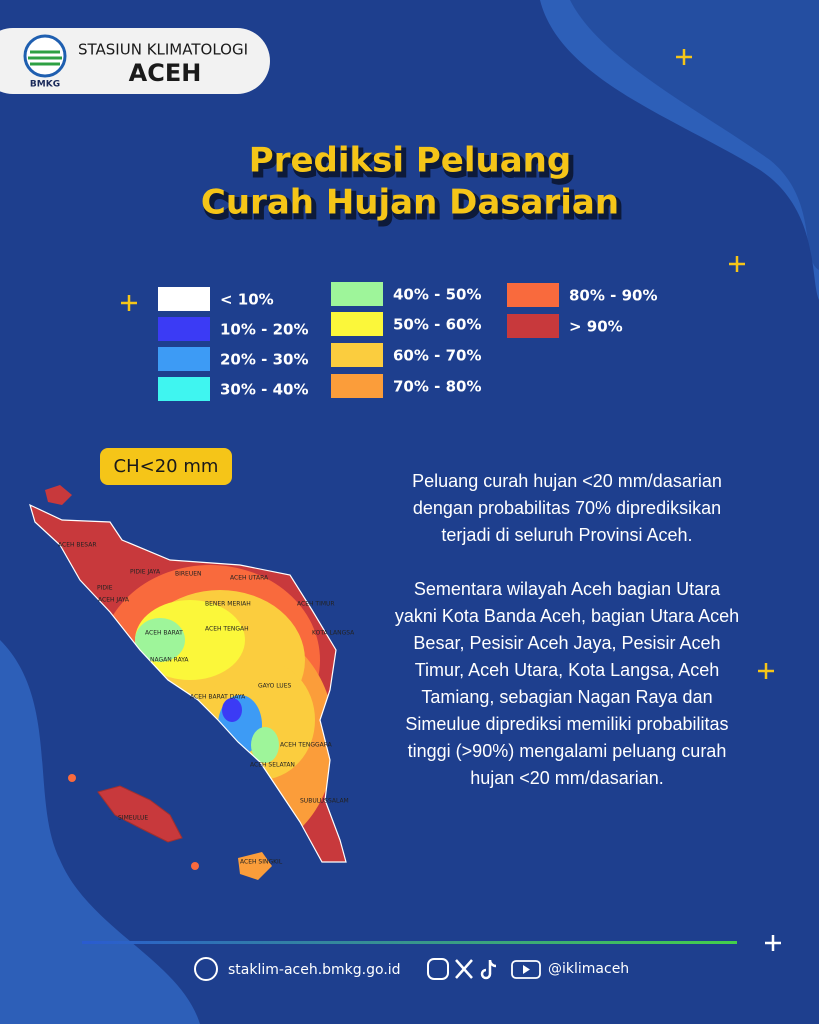 The height and width of the screenshot is (1024, 819). Describe the element at coordinates (437, 295) in the screenshot. I see `legend-label: 40% - 50%` at that location.